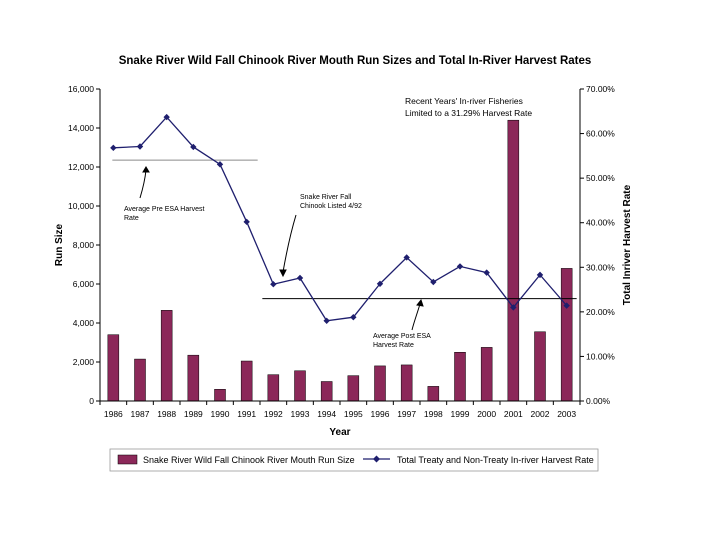  I want to click on tick-label-right: 30.00%, so click(600, 267).